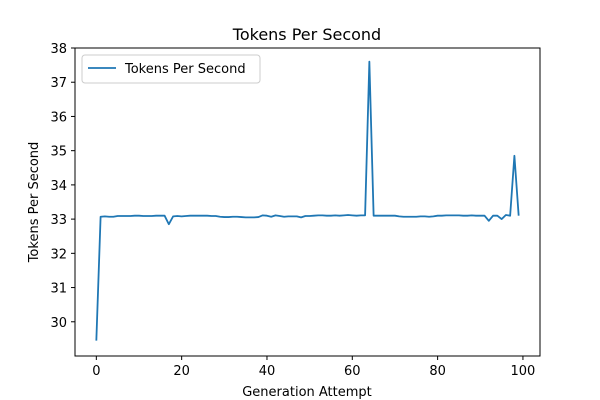 This screenshot has width=600, height=400. Describe the element at coordinates (58, 49) in the screenshot. I see `y-tick-label: 38` at that location.